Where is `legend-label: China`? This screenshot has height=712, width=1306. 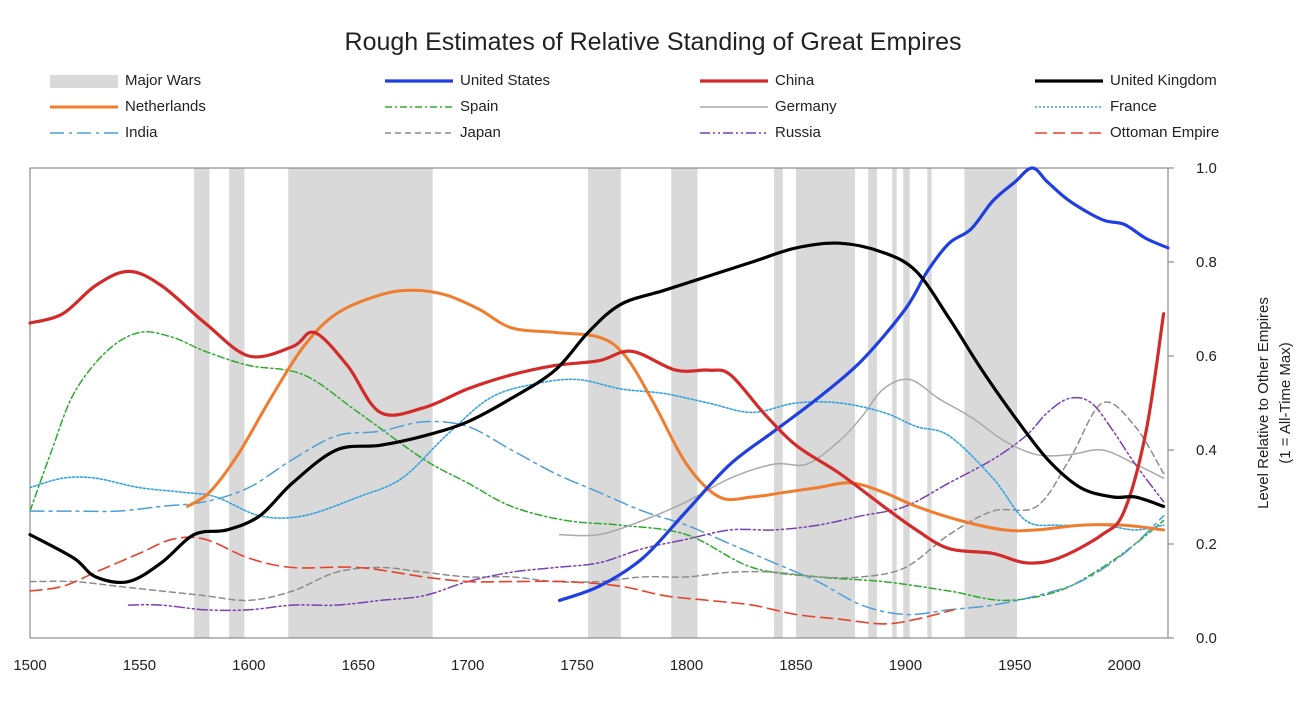 legend-label: China is located at coordinates (795, 80).